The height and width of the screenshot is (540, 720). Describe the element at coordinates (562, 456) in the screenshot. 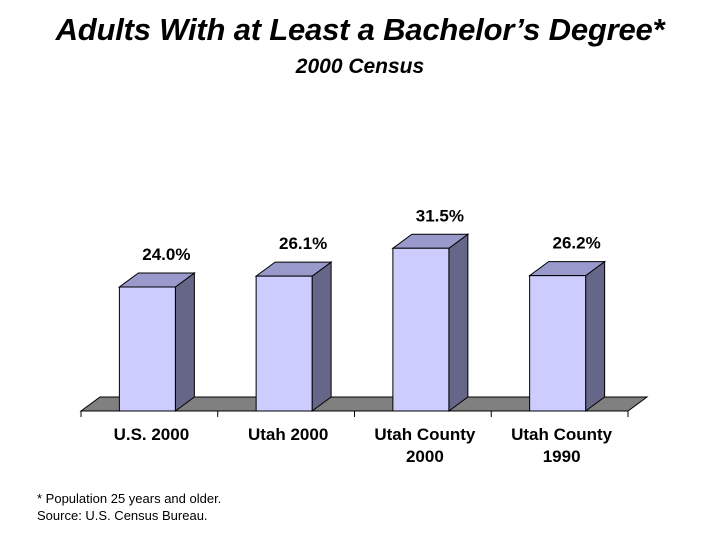

I see `category-label: 1990` at that location.